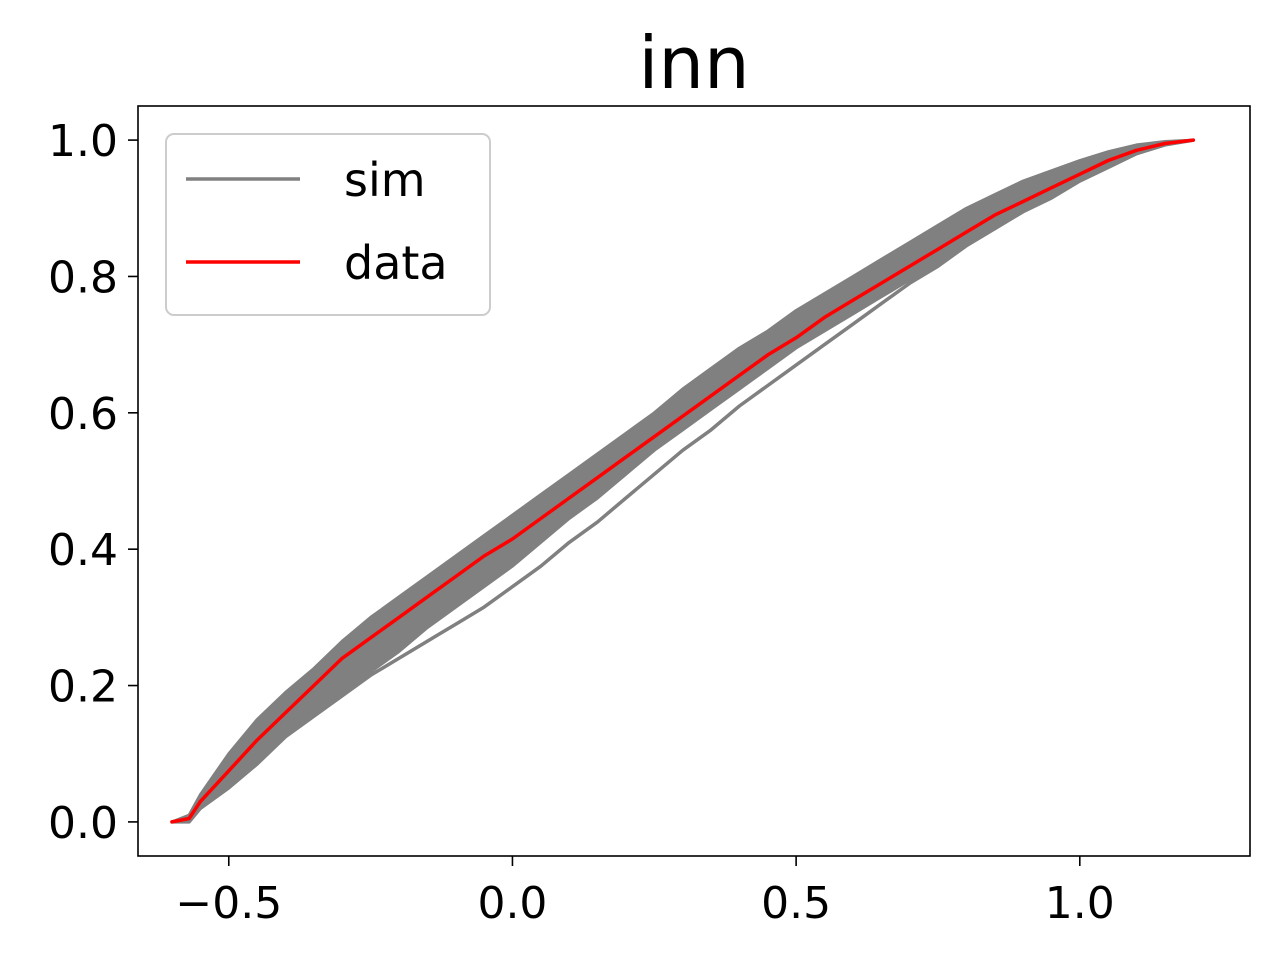 The image size is (1280, 960). I want to click on x-tick-label: 1.0, so click(1080, 903).